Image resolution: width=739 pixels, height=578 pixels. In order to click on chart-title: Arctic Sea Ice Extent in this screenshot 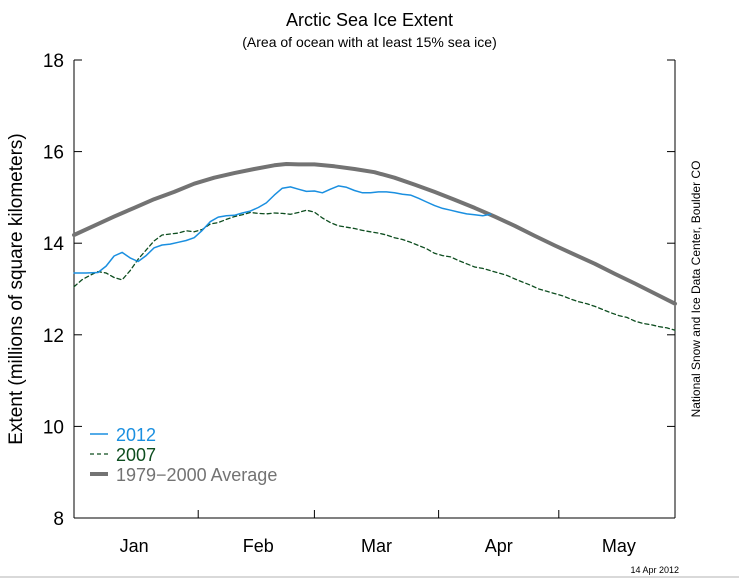, I will do `click(369, 20)`.